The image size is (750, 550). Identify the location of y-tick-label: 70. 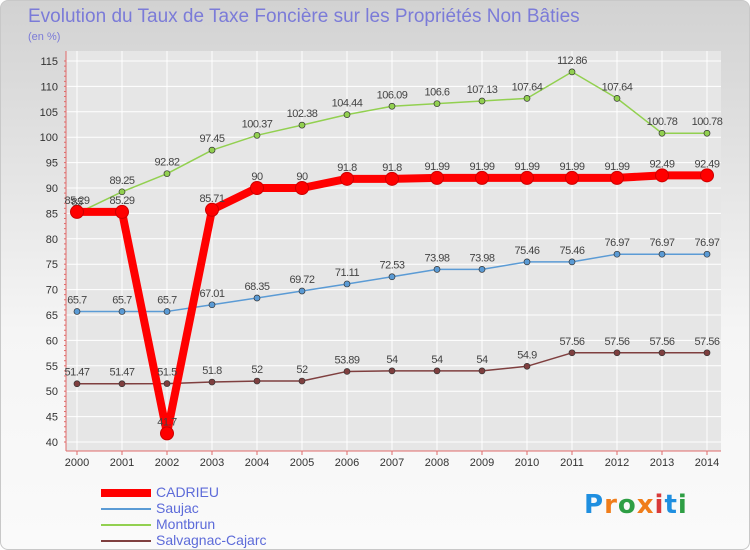
(52, 291).